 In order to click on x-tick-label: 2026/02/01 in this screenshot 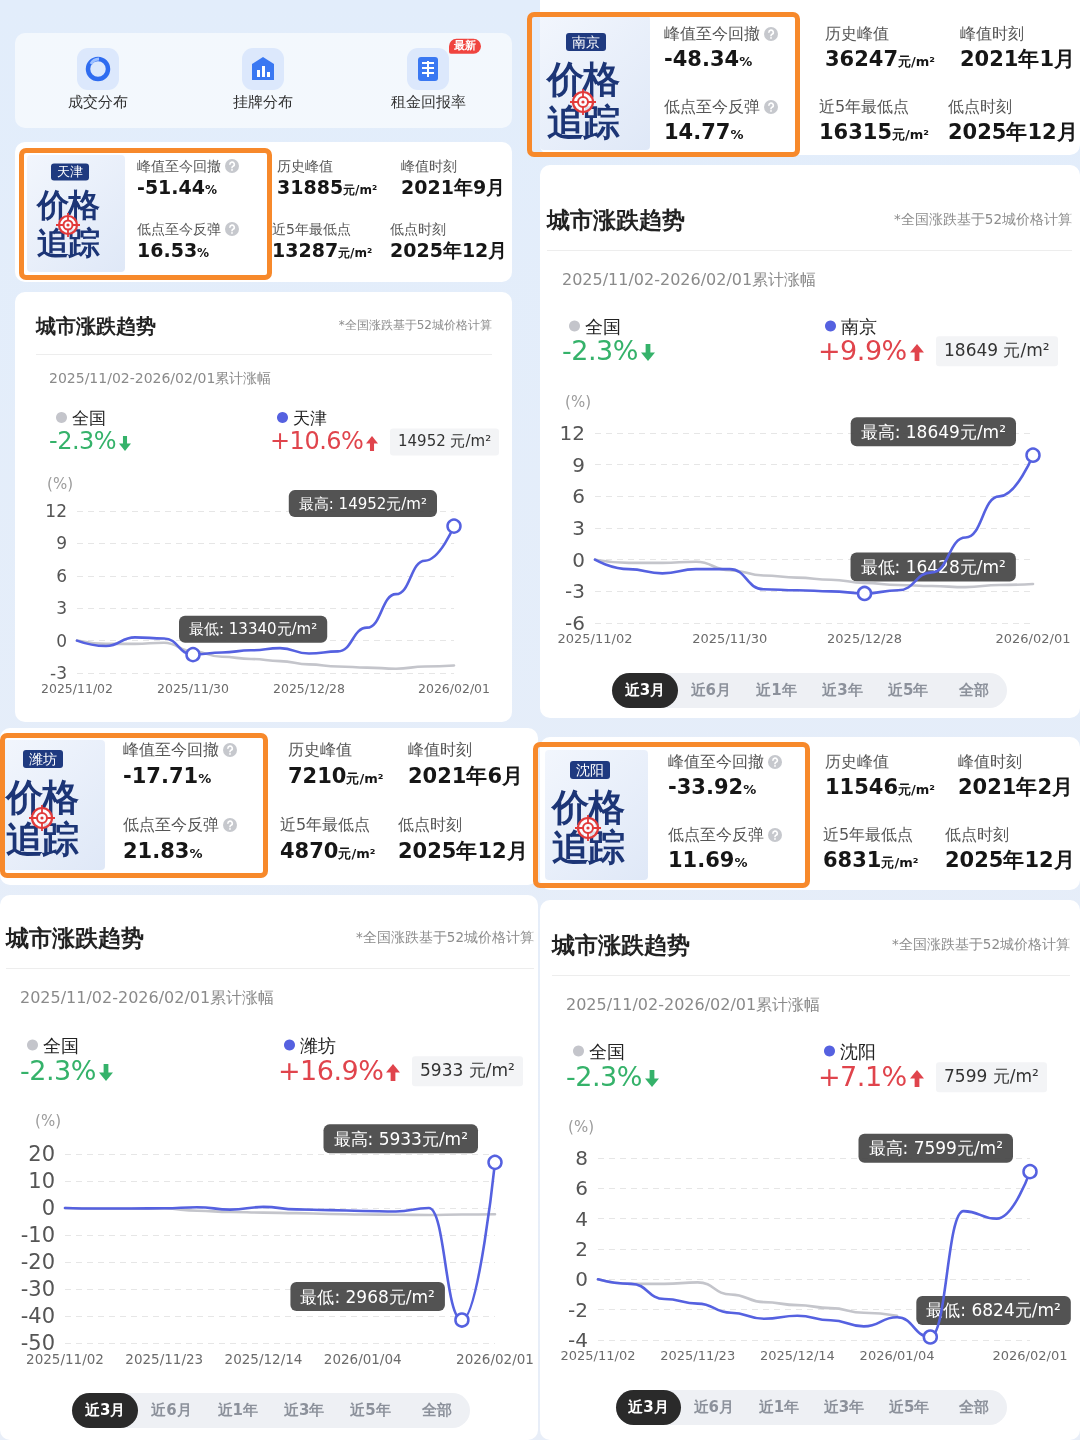, I will do `click(454, 688)`.